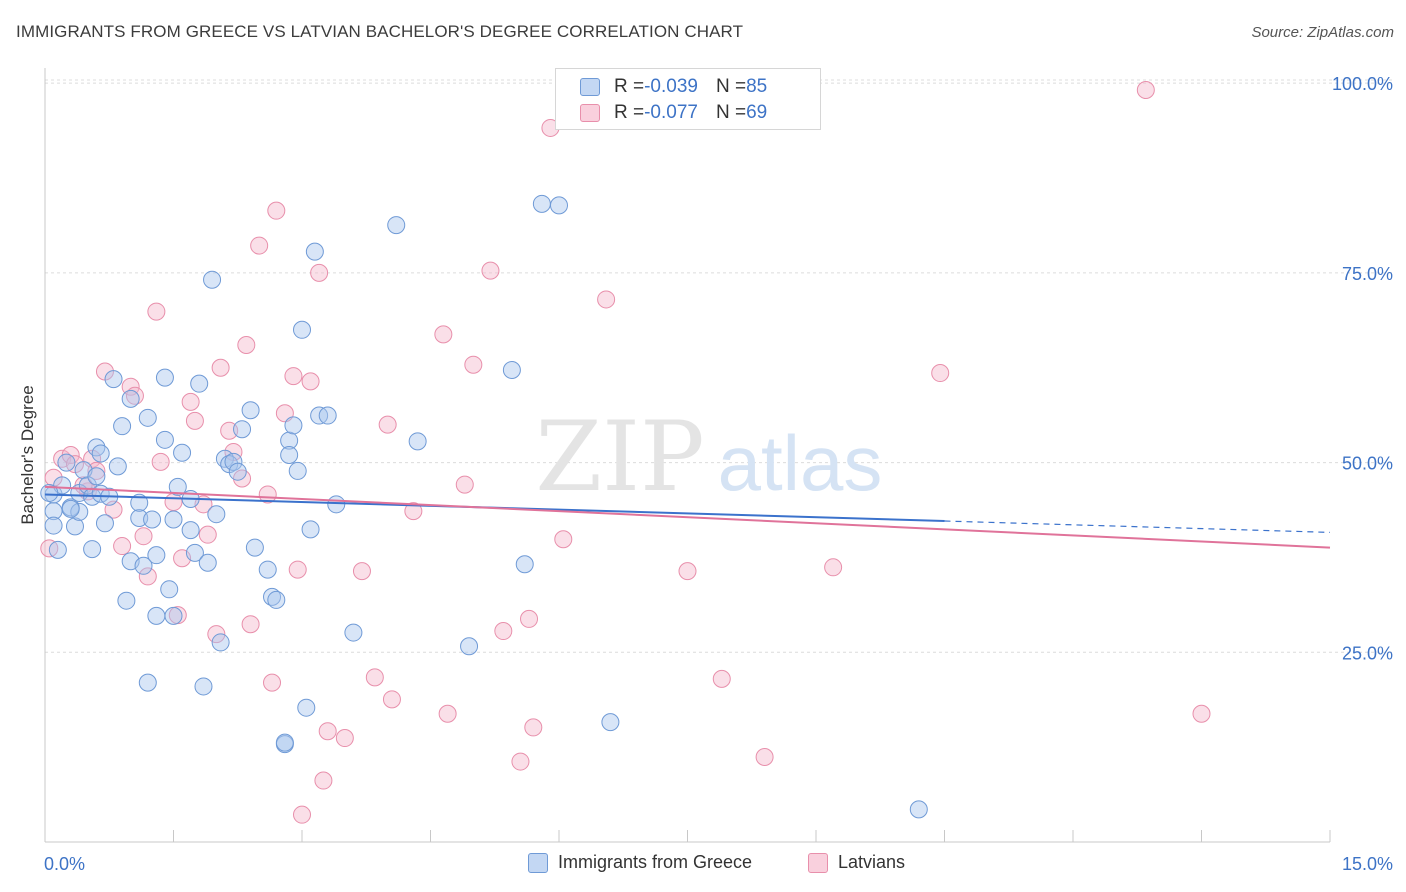  I want to click on bottom-legend-latvians: Latvians, so click(856, 862).